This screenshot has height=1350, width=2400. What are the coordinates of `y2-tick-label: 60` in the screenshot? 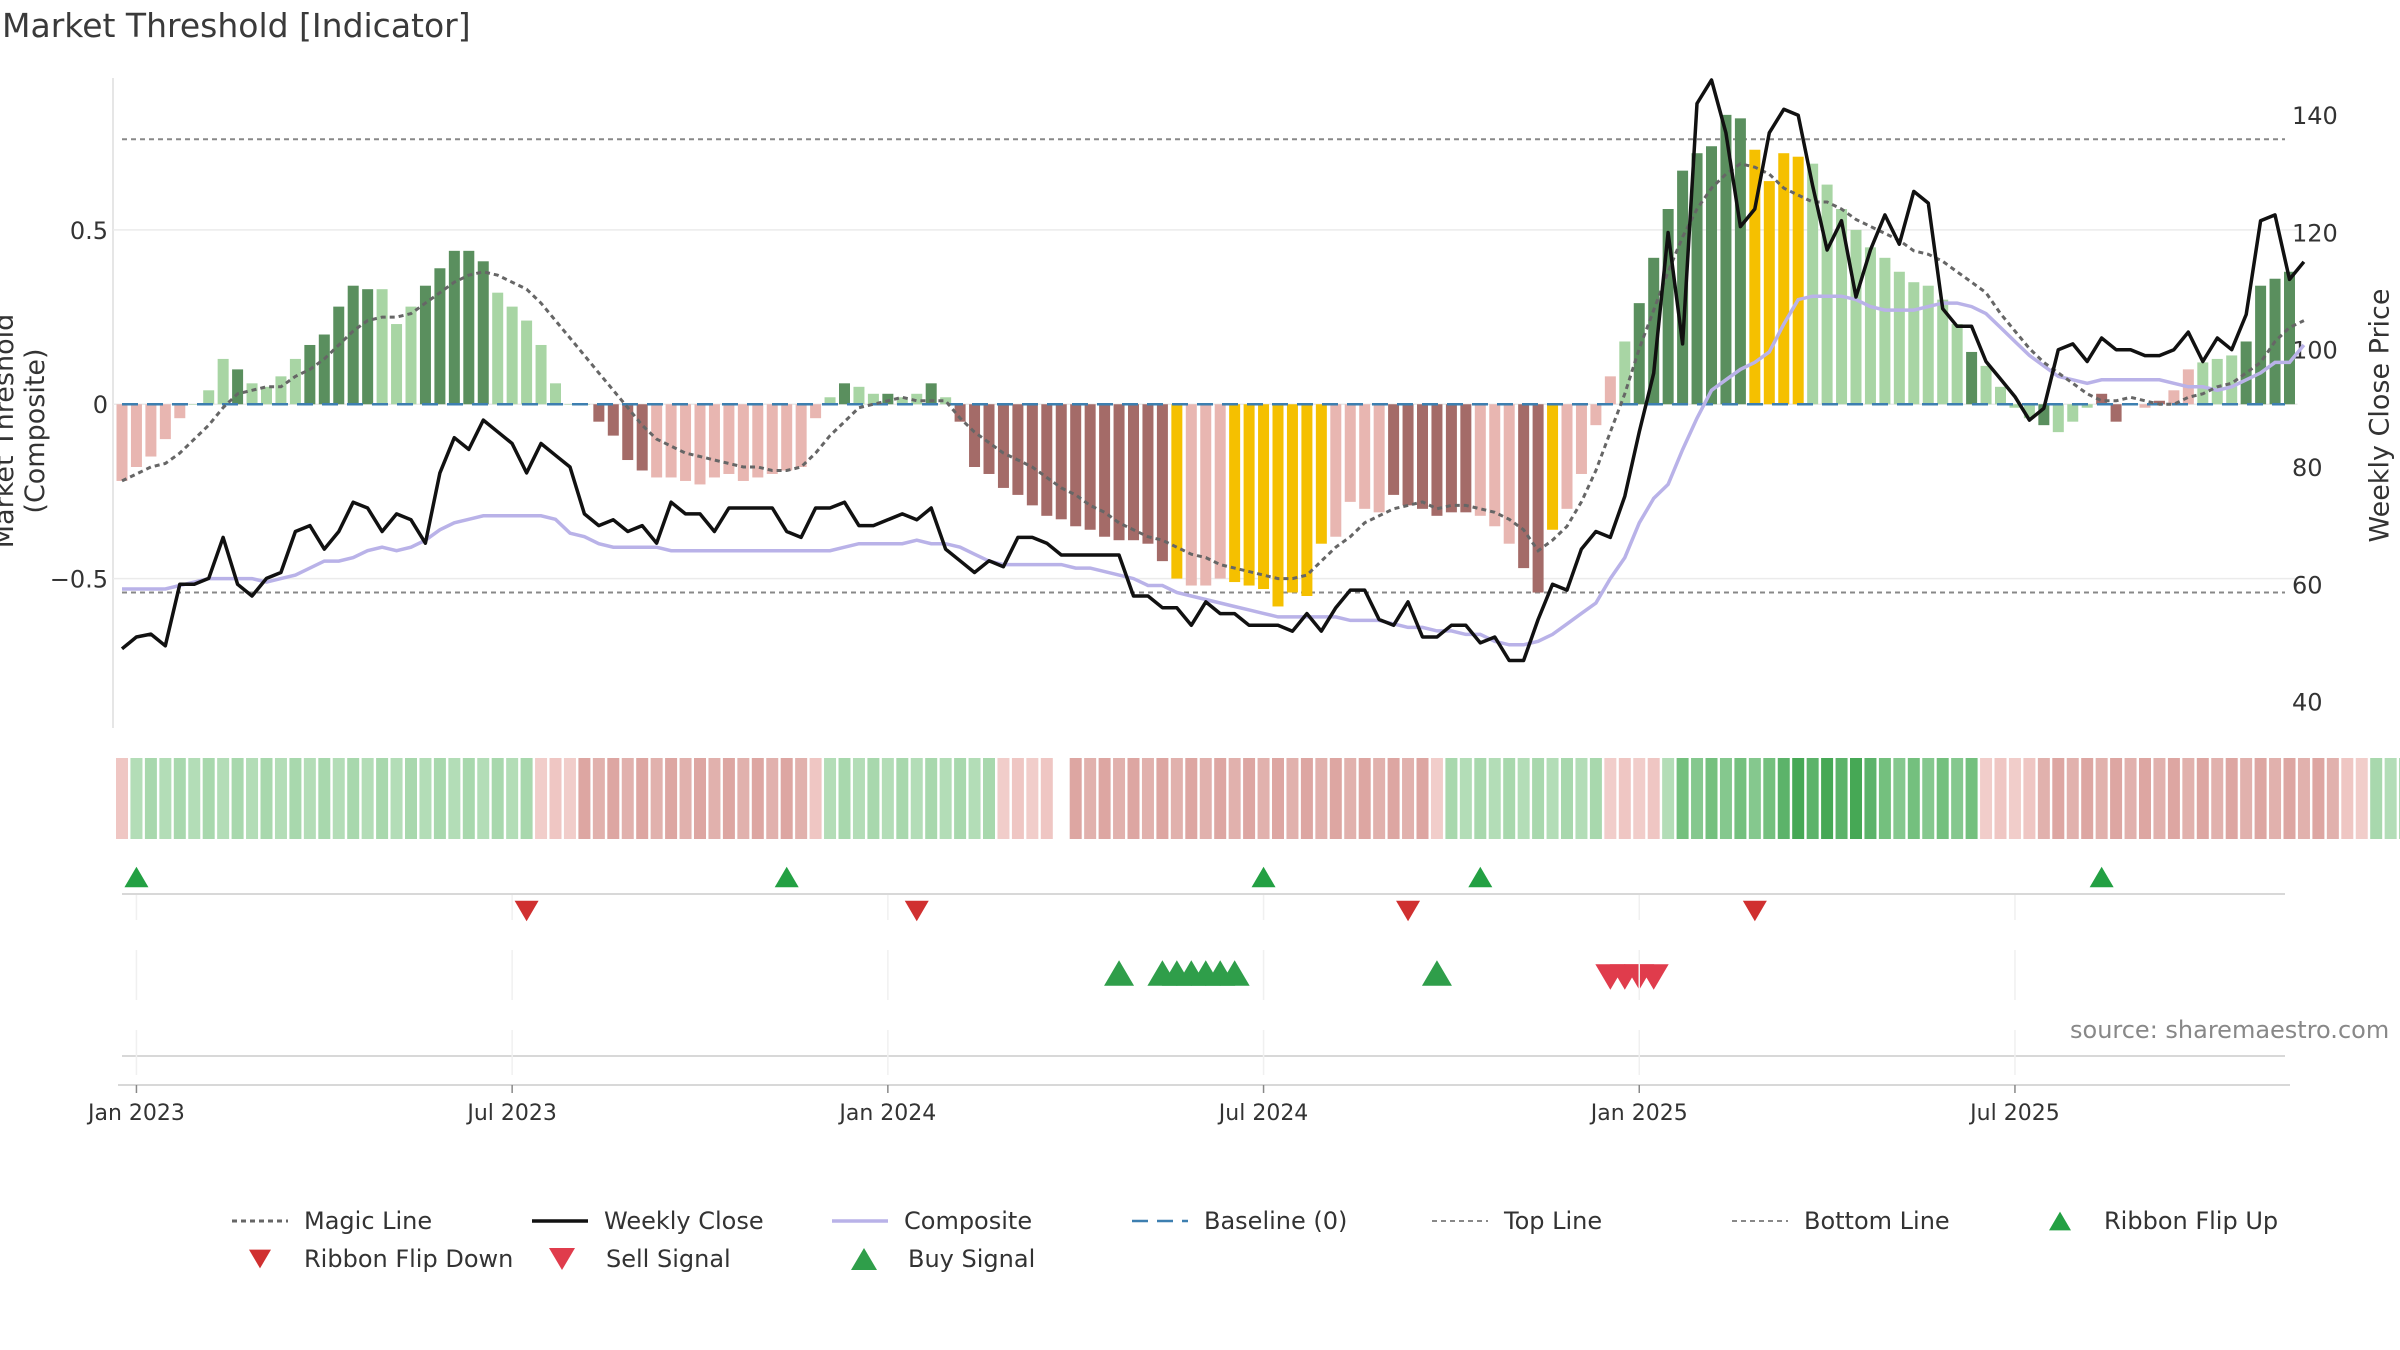 It's located at (2307, 585).